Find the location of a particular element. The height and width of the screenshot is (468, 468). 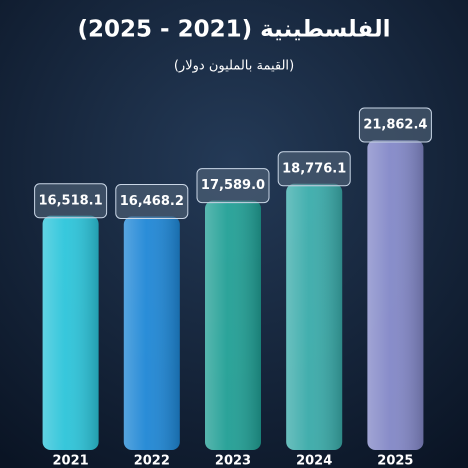

value-label: 17,589.0 is located at coordinates (233, 185).